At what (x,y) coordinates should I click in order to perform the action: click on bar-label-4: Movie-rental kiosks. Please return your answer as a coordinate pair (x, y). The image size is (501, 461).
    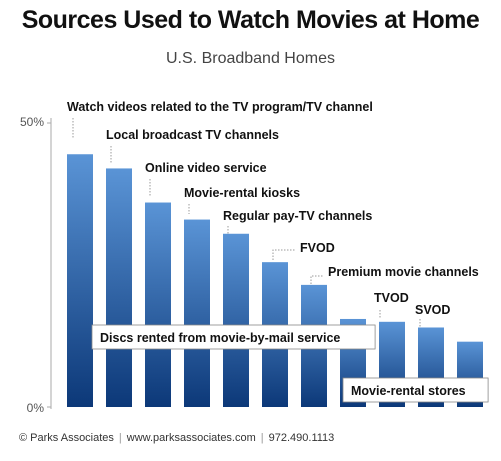
    Looking at the image, I should click on (242, 193).